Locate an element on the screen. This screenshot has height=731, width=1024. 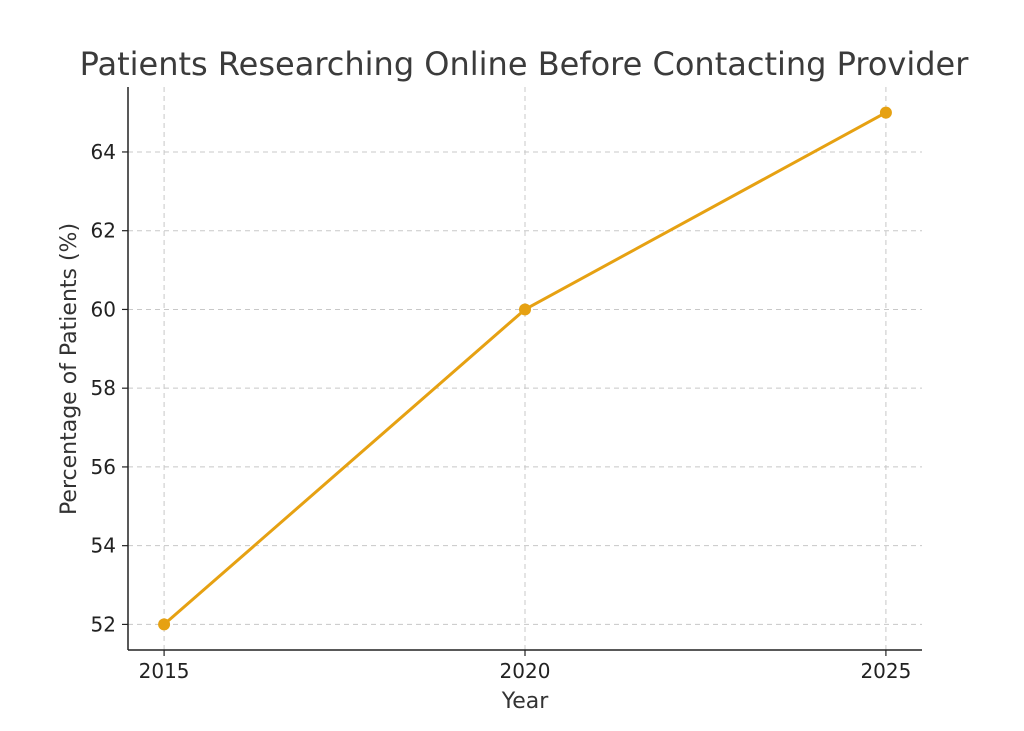
y-tick-label: 64 is located at coordinates (103, 152).